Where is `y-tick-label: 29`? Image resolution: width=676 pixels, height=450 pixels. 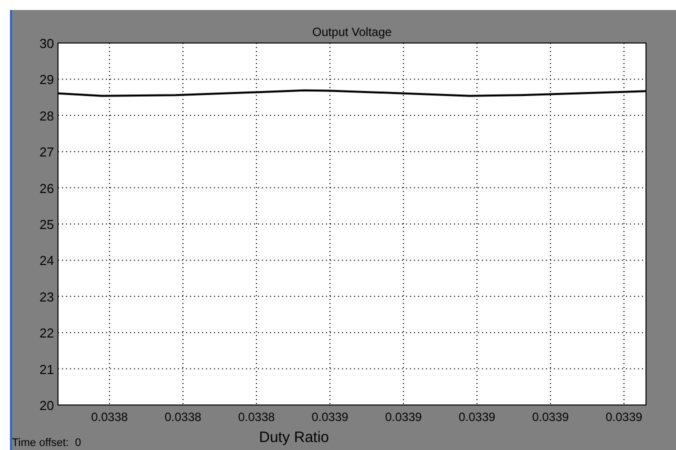
y-tick-label: 29 is located at coordinates (47, 80).